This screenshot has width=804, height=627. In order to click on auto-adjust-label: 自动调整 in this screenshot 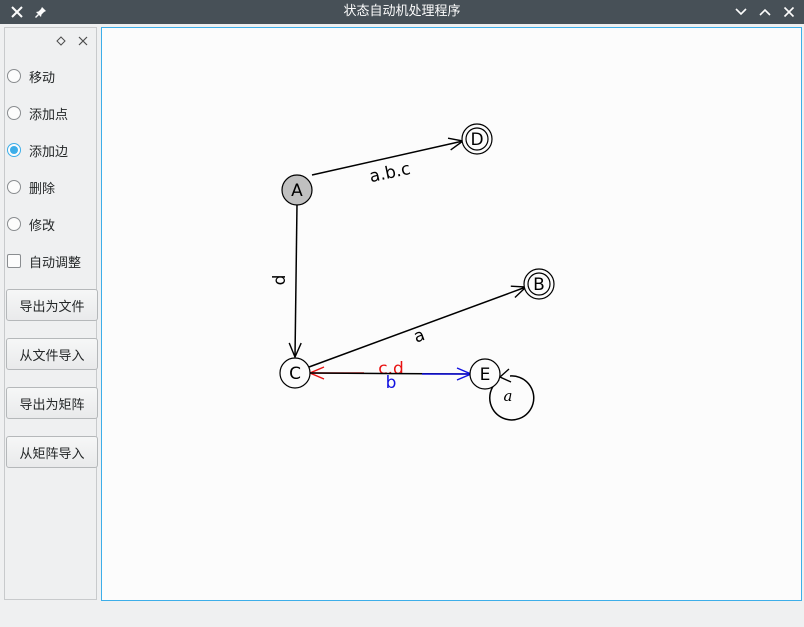, I will do `click(55, 263)`.